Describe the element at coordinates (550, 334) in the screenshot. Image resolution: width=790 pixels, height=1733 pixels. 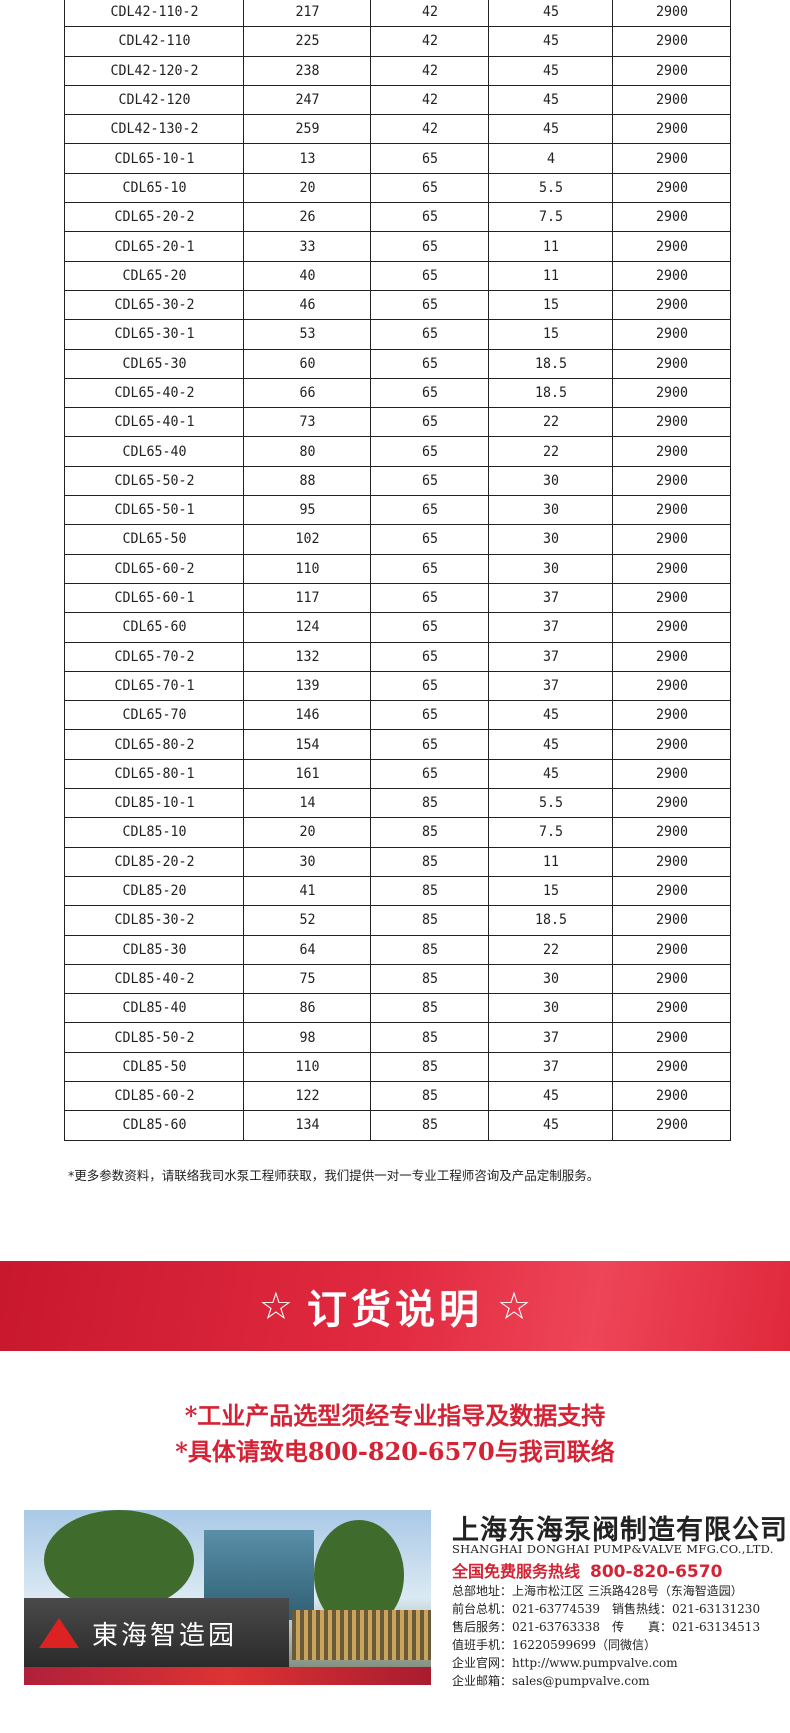
I see `table-cell: 15` at that location.